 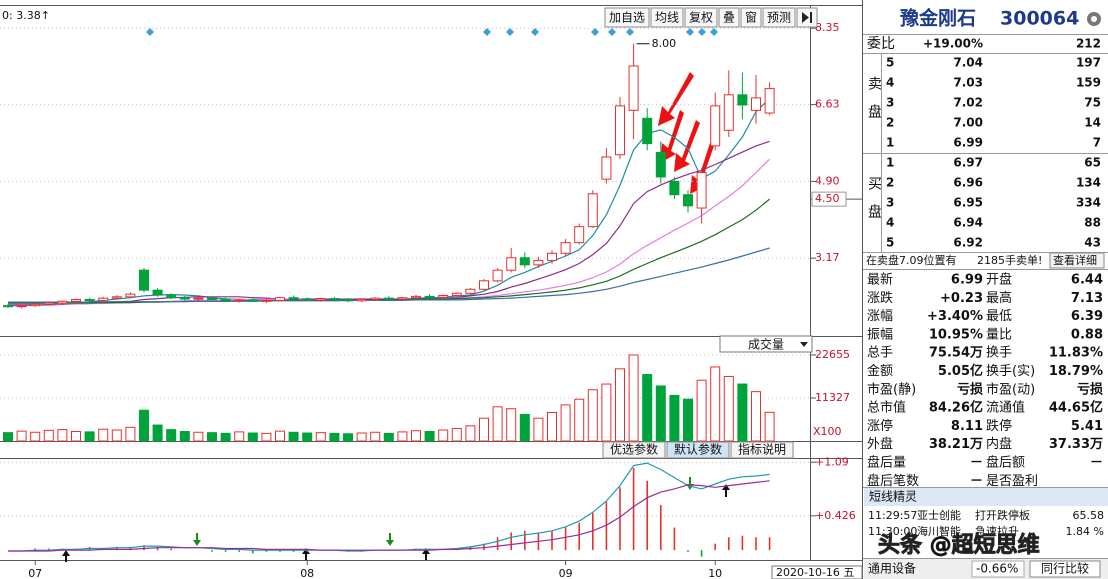 What do you see at coordinates (835, 515) in the screenshot?
I see `y-tick-label: +0.426` at bounding box center [835, 515].